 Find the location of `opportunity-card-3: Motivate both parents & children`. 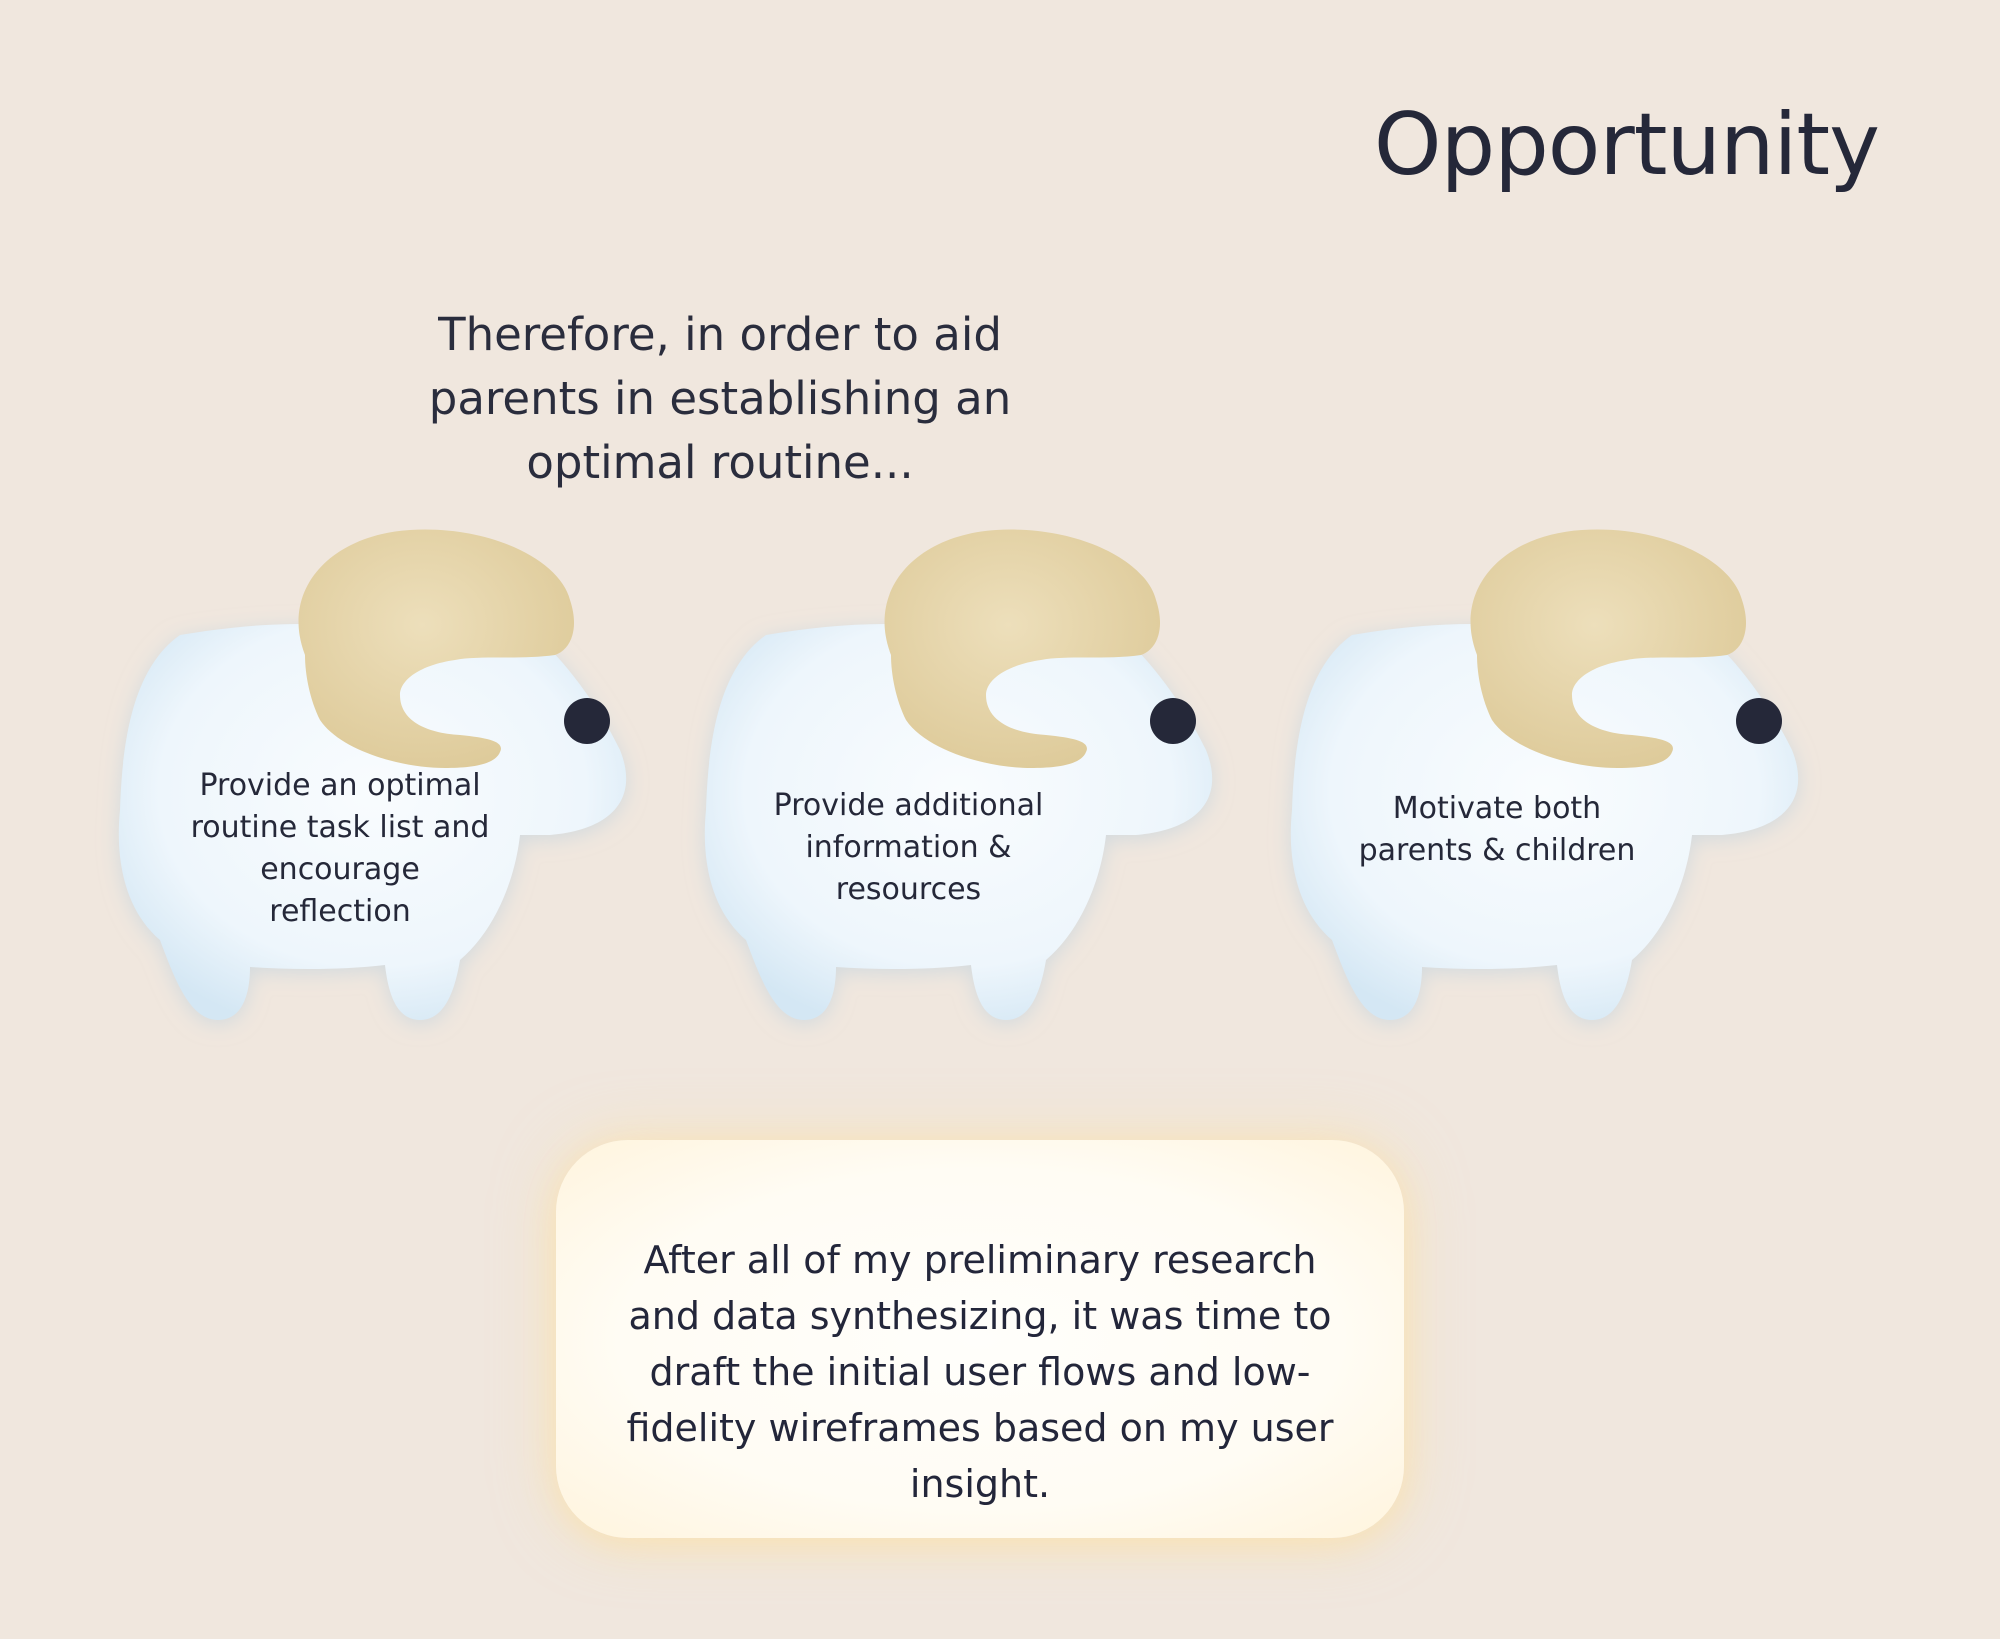

opportunity-card-3: Motivate both parents & children is located at coordinates (1552, 785).